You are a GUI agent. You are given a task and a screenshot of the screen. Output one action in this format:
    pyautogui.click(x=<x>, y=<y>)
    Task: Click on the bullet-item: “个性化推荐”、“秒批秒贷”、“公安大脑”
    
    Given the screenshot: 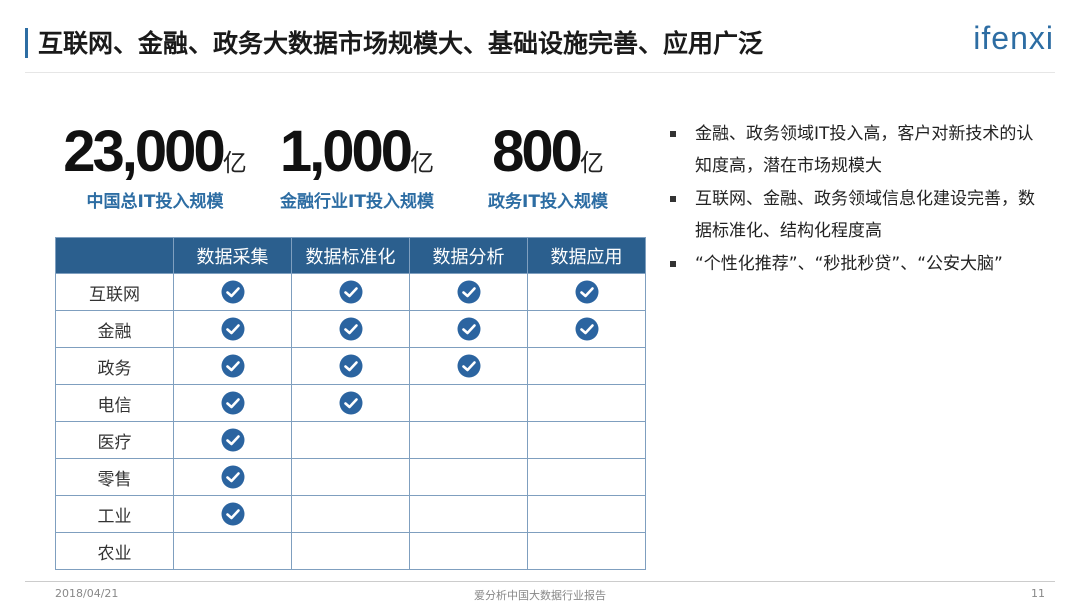 What is the action you would take?
    pyautogui.click(x=857, y=264)
    